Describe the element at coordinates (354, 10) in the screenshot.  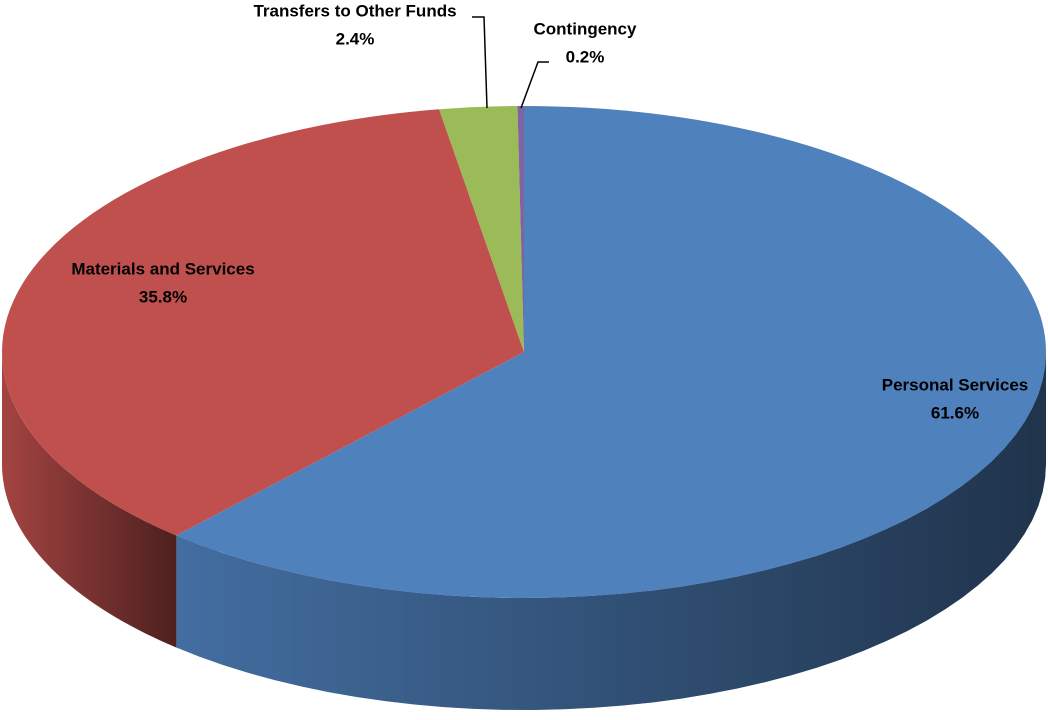
I see `slice-label: Transfers to Other Funds` at that location.